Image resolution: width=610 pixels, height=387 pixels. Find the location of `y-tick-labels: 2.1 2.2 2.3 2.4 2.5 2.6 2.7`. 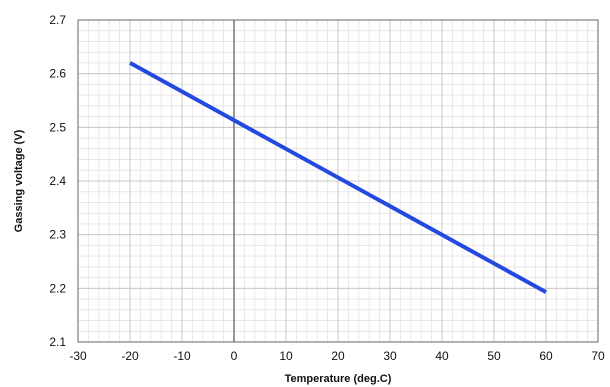

y-tick-labels: 2.1 2.2 2.3 2.4 2.5 2.6 2.7 is located at coordinates (57, 181).